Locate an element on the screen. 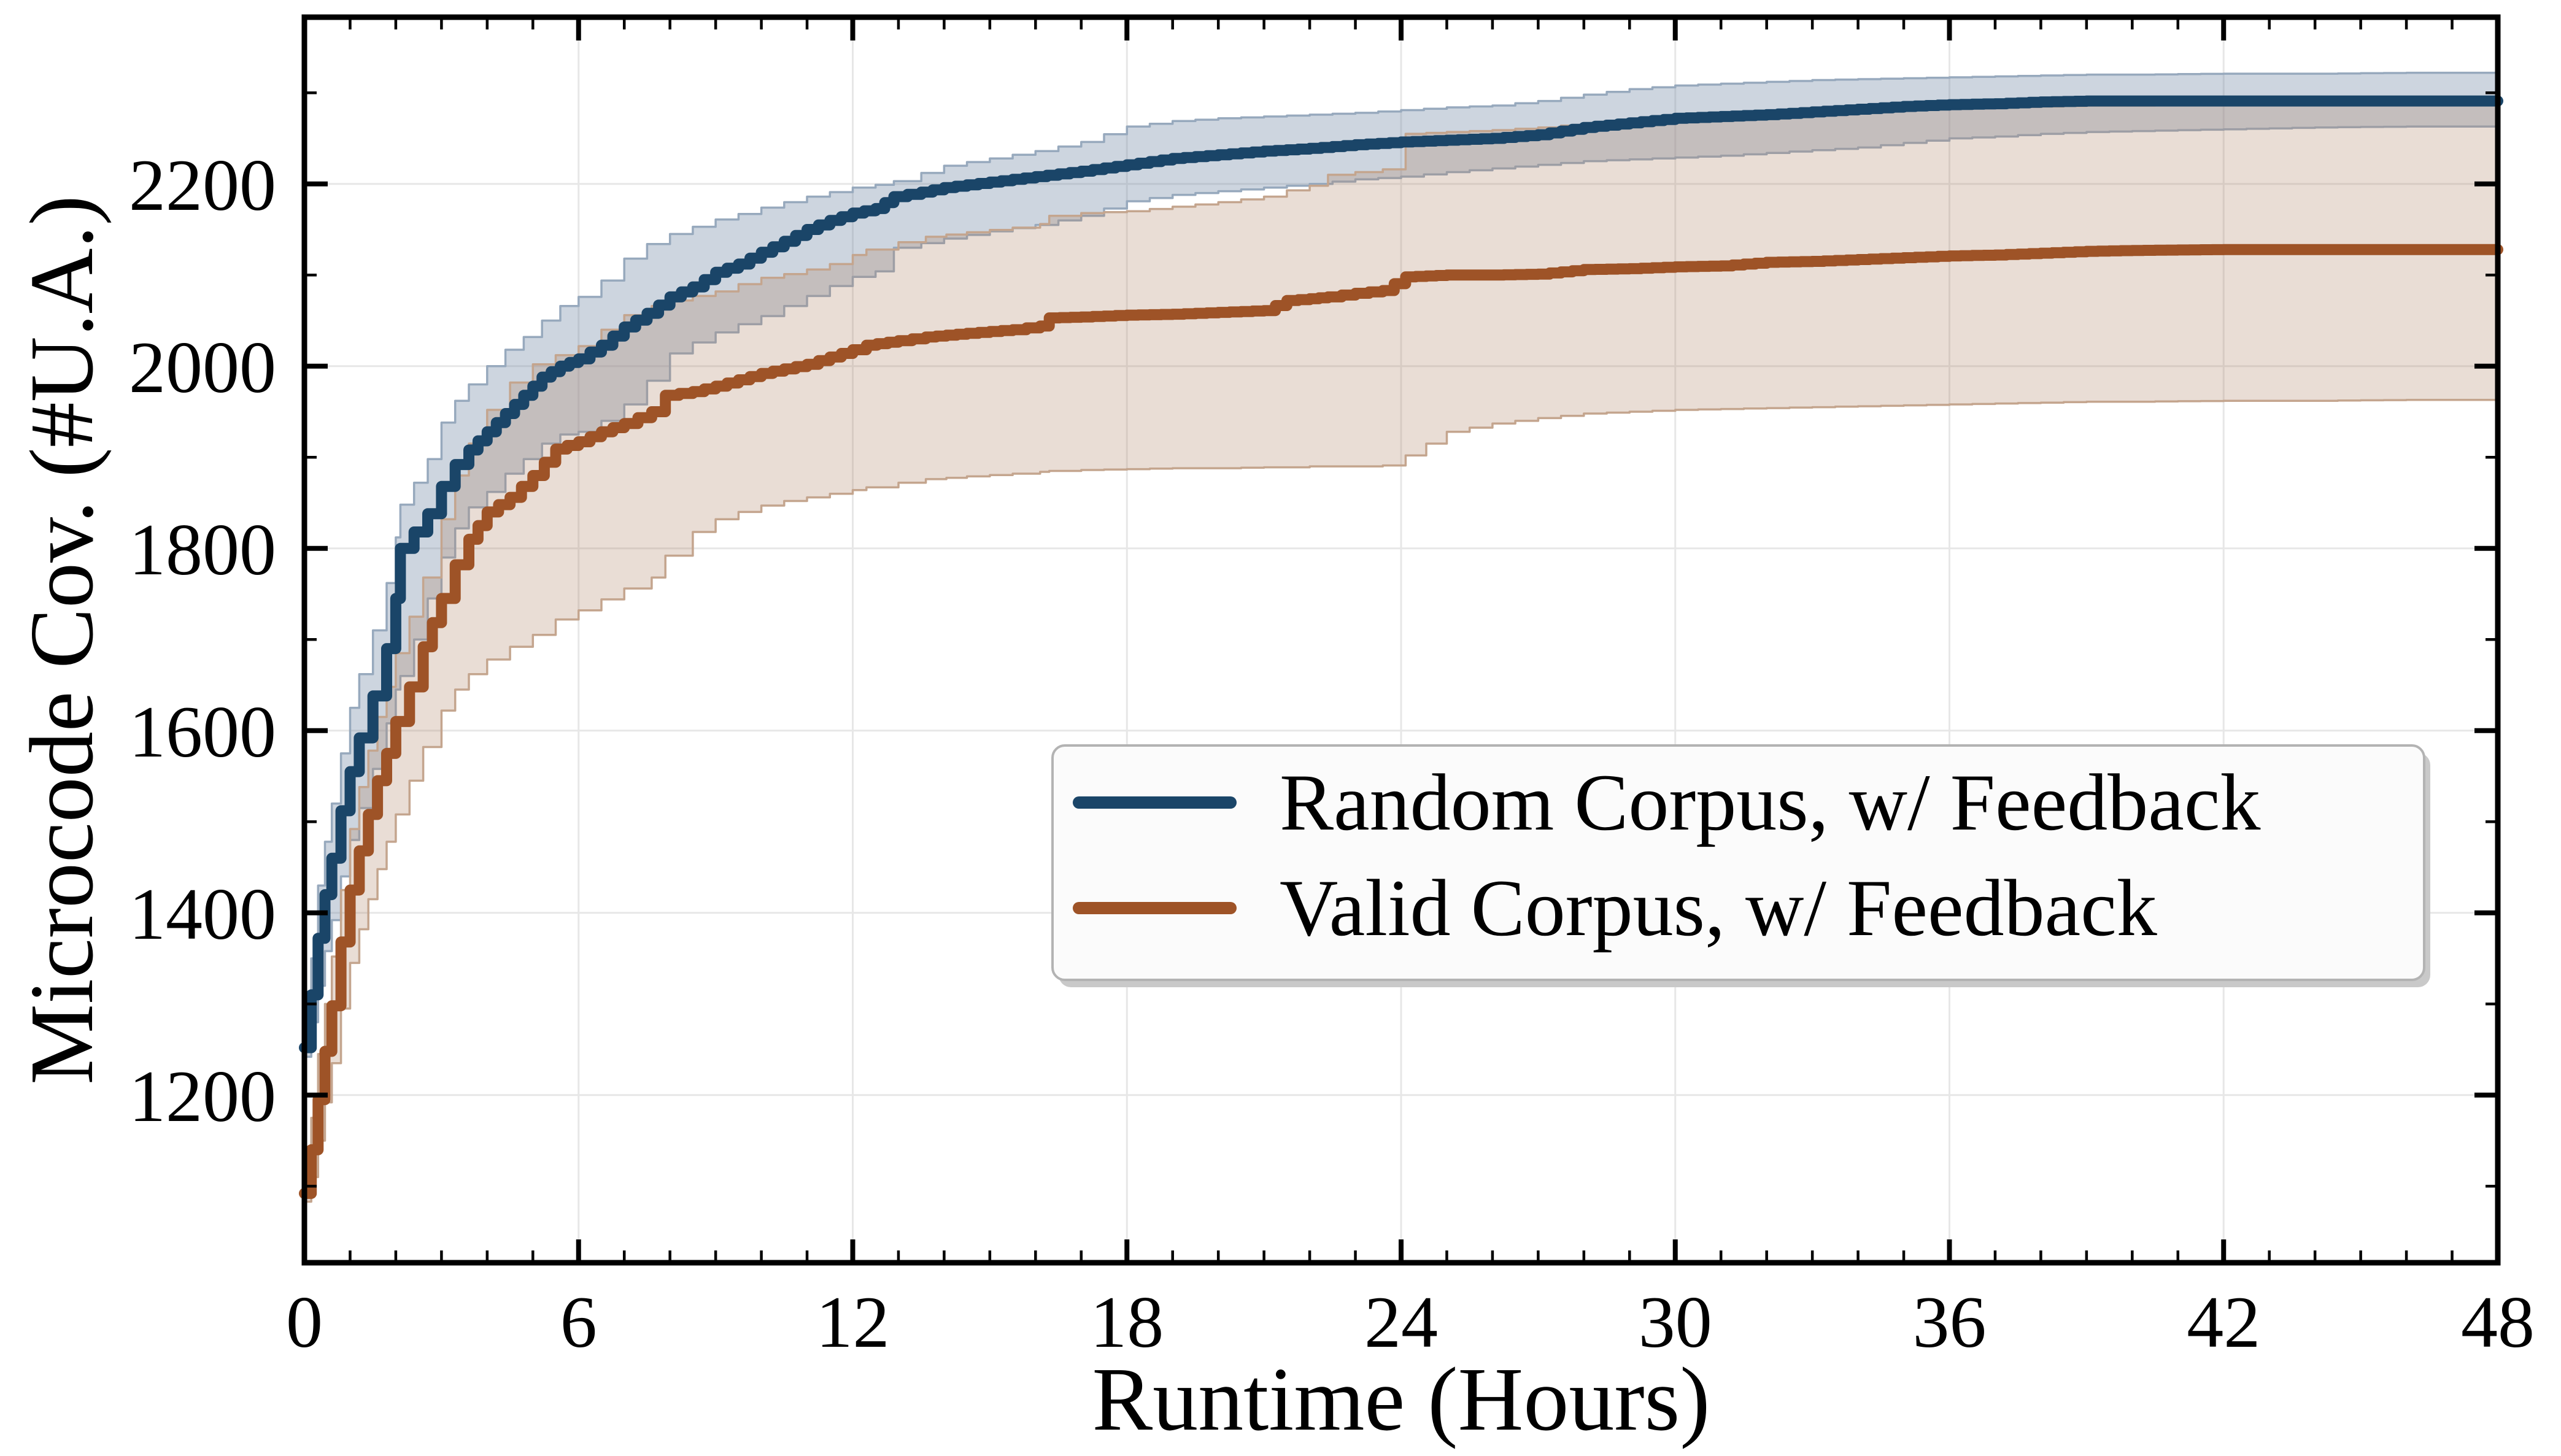 The image size is (2561, 1456). y-tick-label: 1200 is located at coordinates (202, 1096).